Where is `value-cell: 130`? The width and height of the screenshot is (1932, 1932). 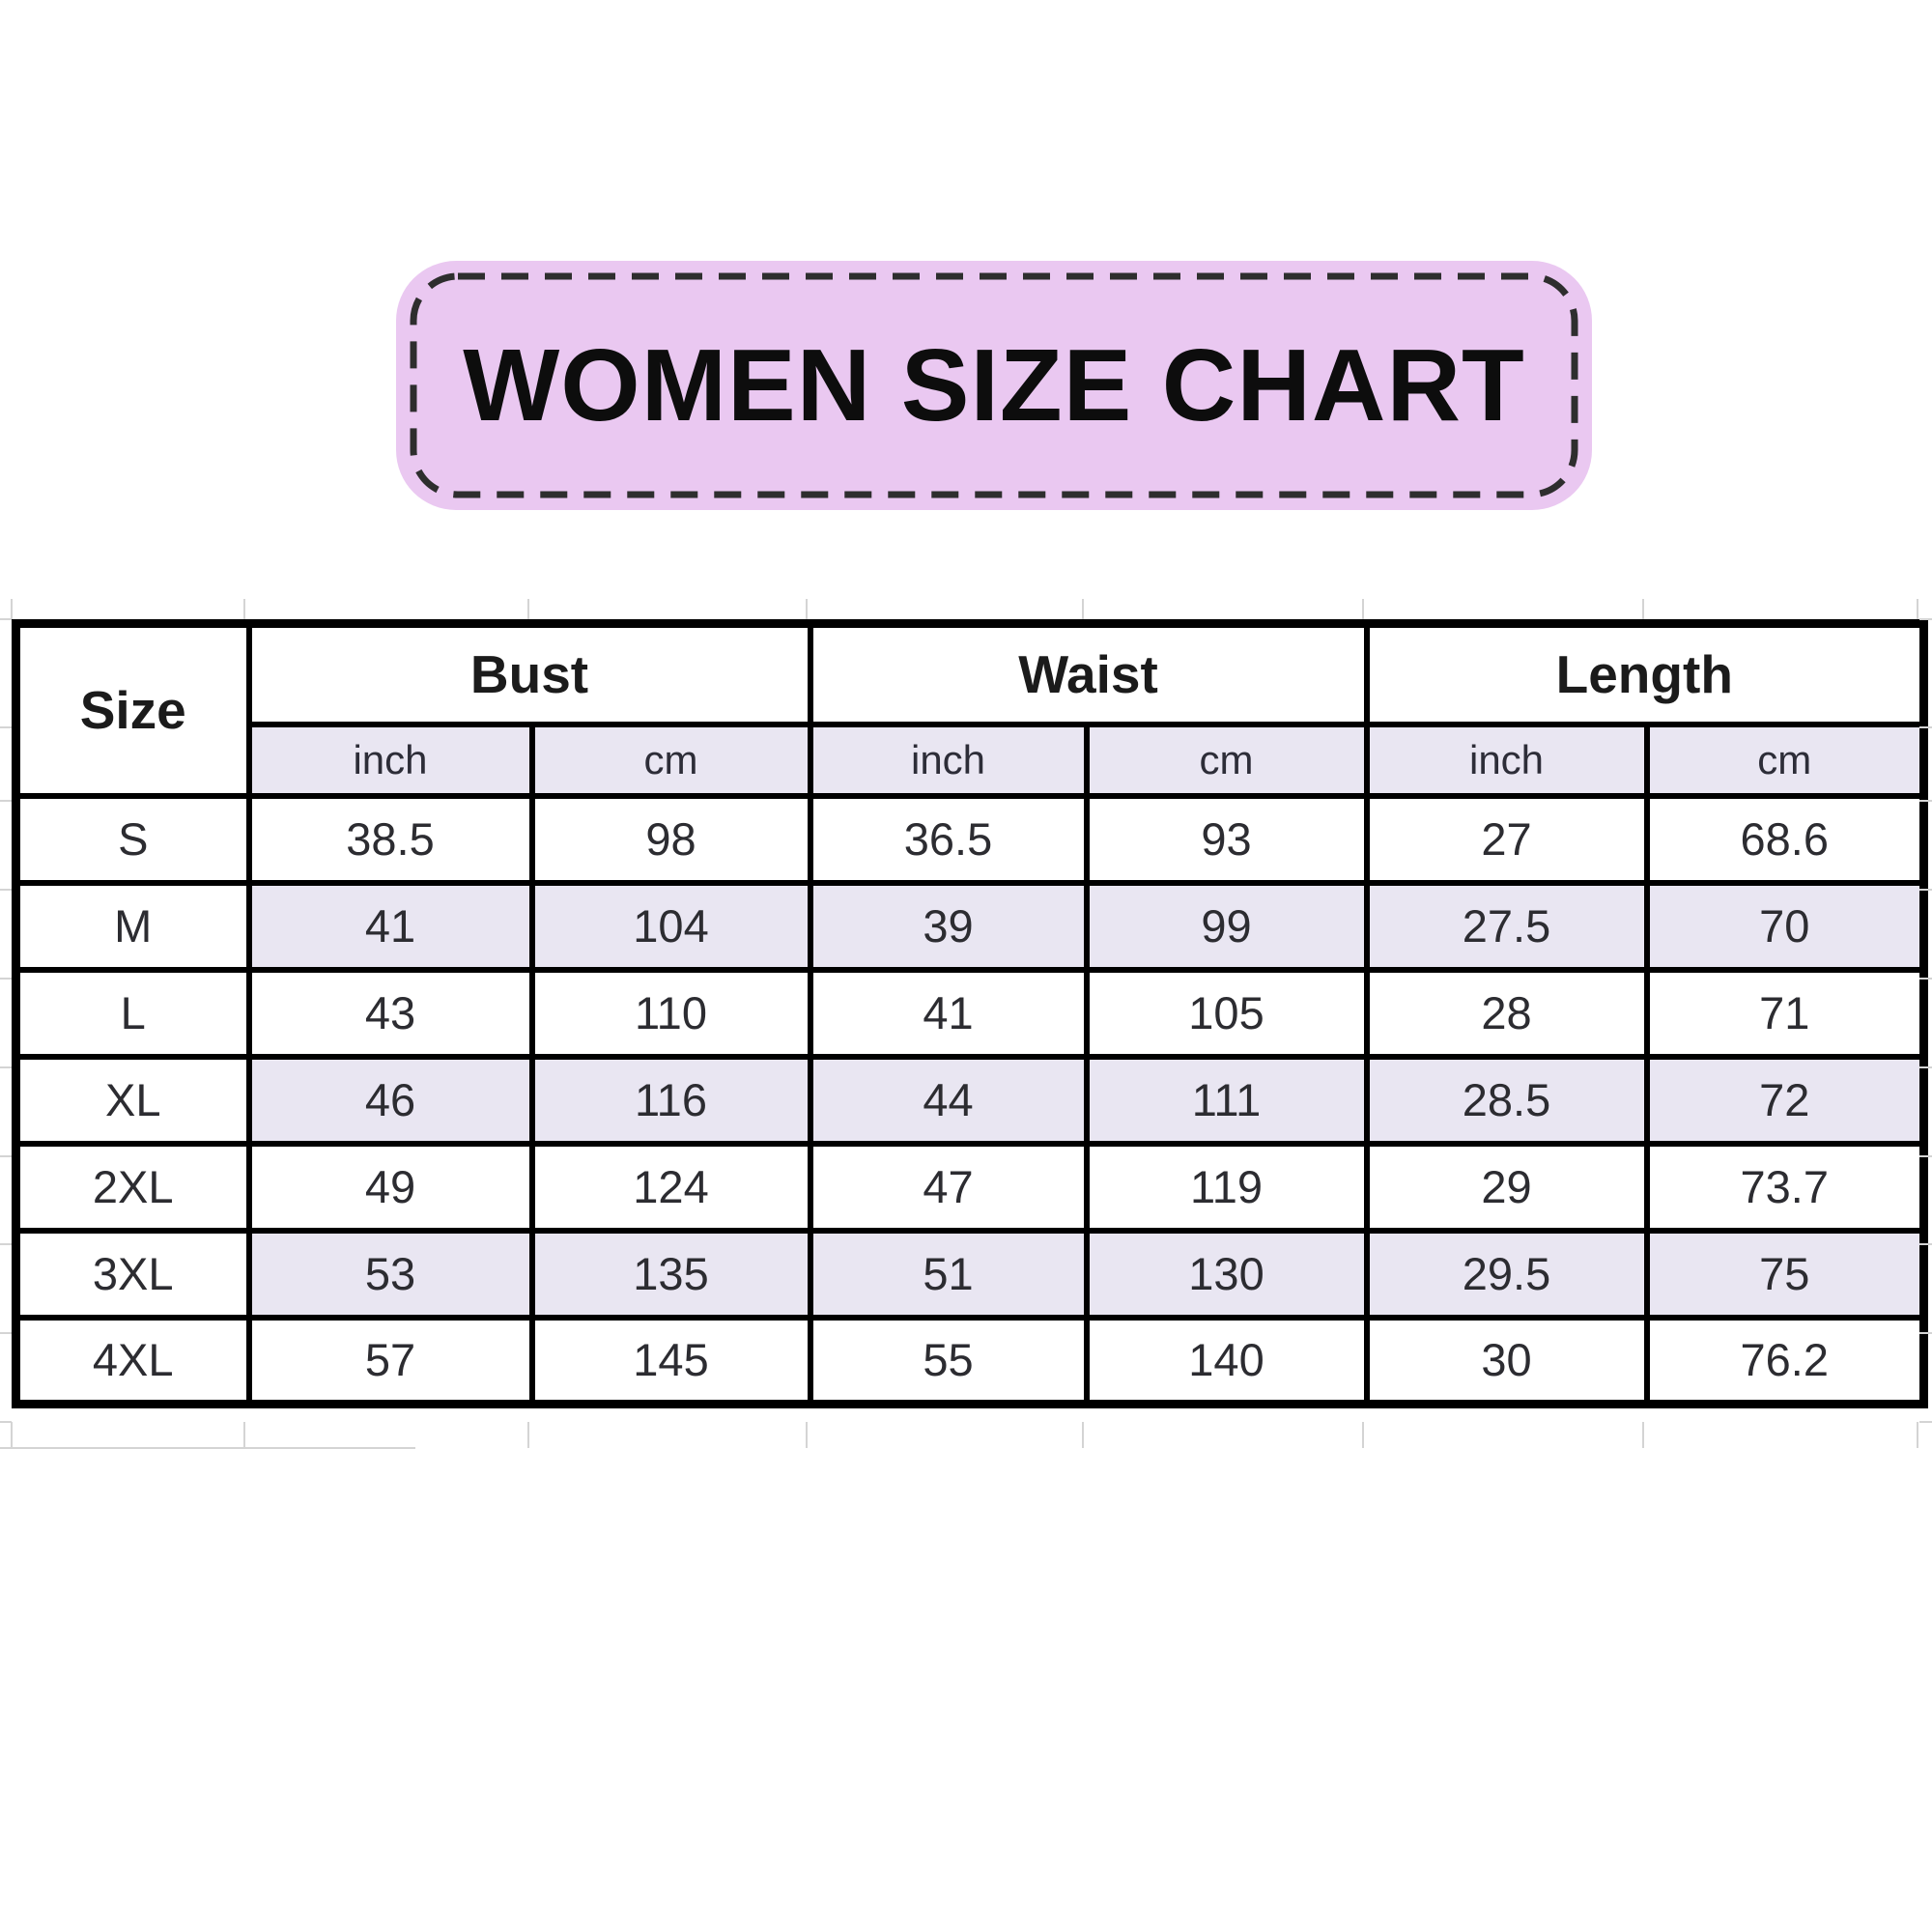 value-cell: 130 is located at coordinates (1226, 1274).